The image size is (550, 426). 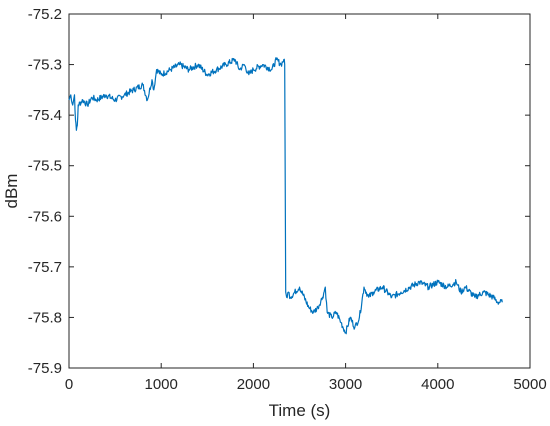 What do you see at coordinates (45, 14) in the screenshot?
I see `y-tick-label: -75.2` at bounding box center [45, 14].